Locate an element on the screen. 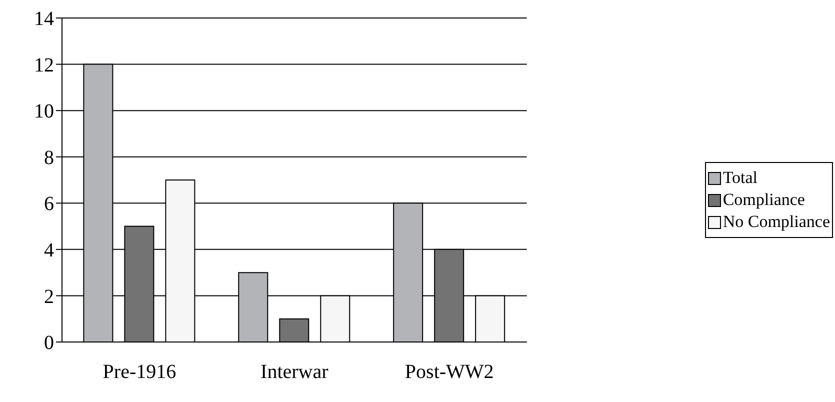  legend-label: No Compliance is located at coordinates (776, 222).